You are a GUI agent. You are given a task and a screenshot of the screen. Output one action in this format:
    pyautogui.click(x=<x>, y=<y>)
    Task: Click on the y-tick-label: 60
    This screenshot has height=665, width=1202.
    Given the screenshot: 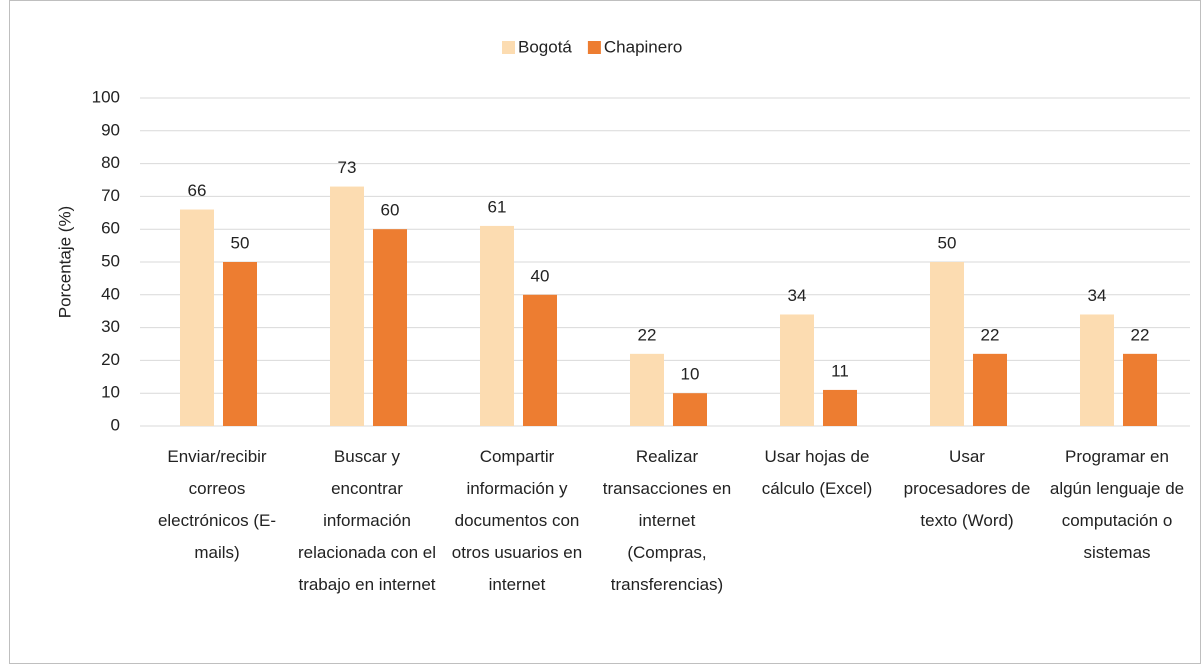 What is the action you would take?
    pyautogui.click(x=110, y=228)
    